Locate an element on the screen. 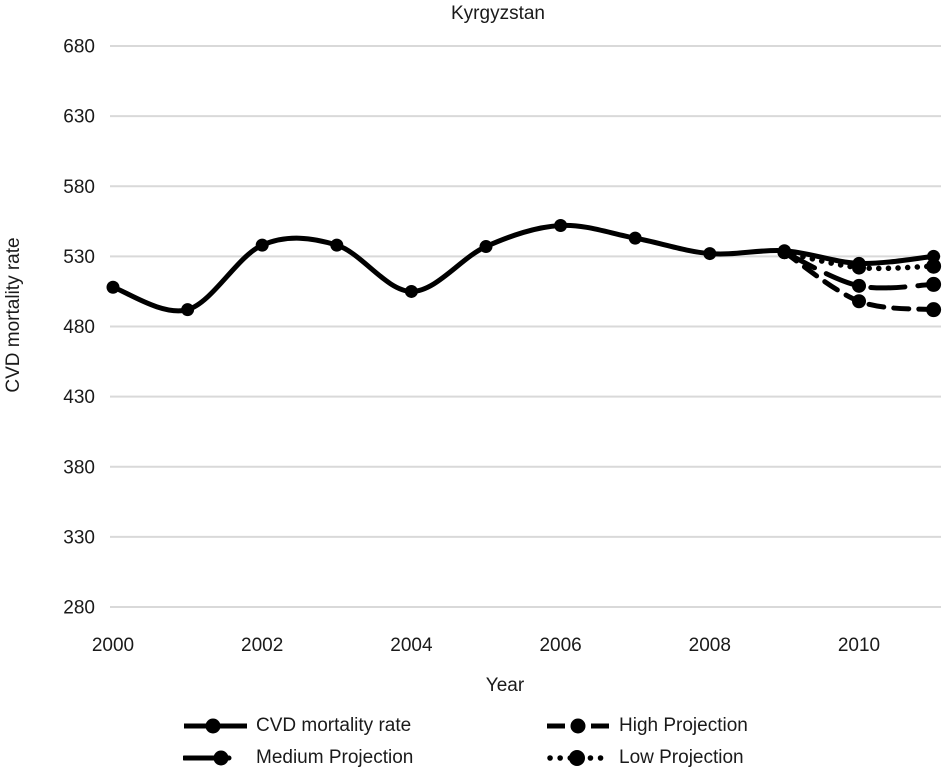 Image resolution: width=944 pixels, height=774 pixels. solid-line-marker-icon is located at coordinates (215, 726).